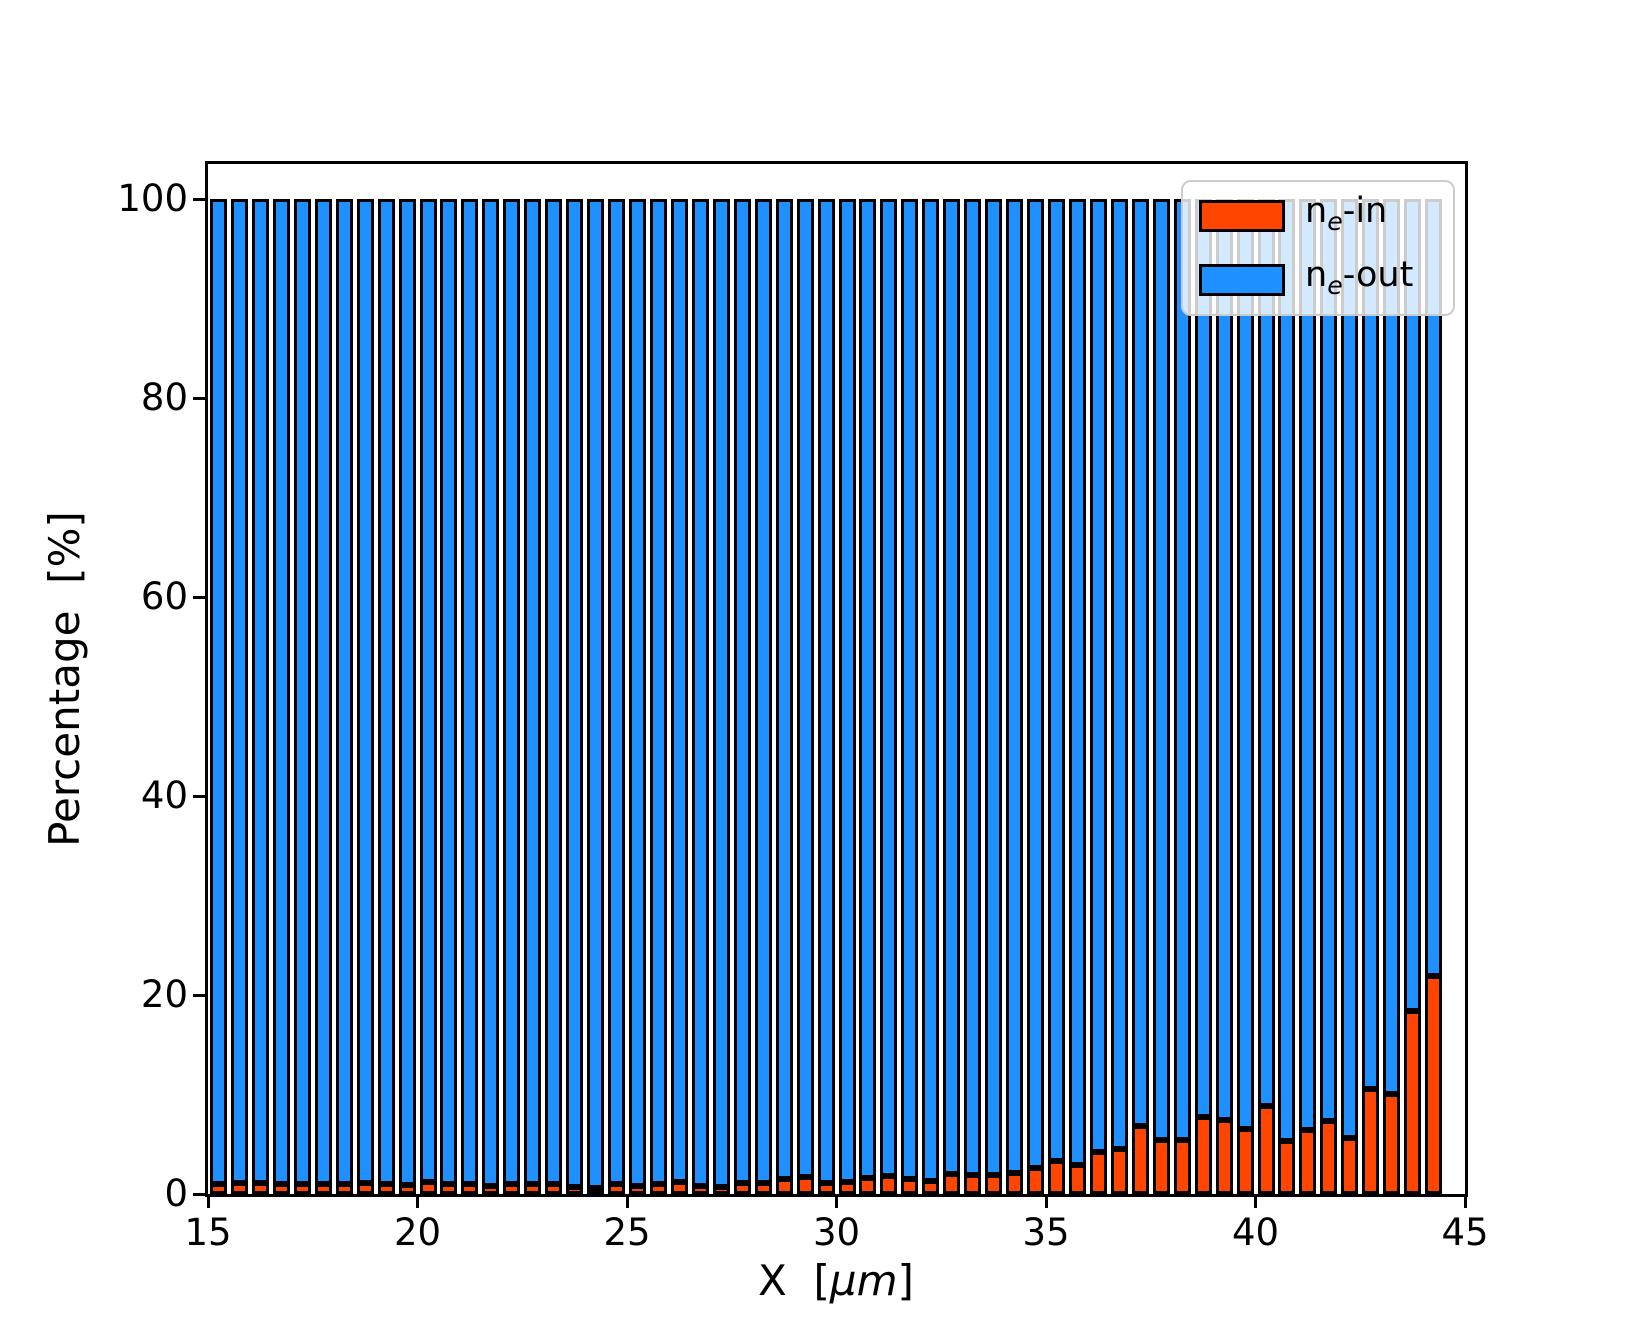 The width and height of the screenshot is (1632, 1344). What do you see at coordinates (1359, 277) in the screenshot?
I see `legend-label-out: ne-out` at bounding box center [1359, 277].